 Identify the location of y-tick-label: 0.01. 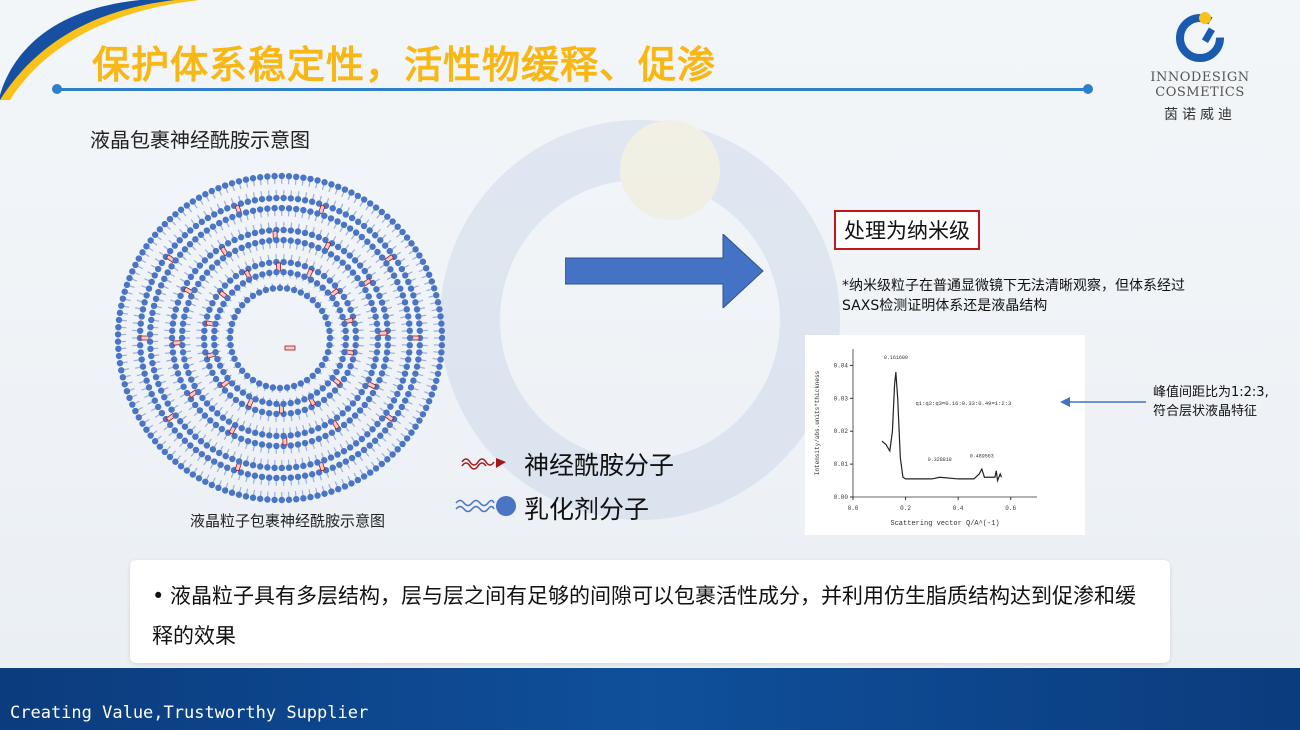
(841, 464).